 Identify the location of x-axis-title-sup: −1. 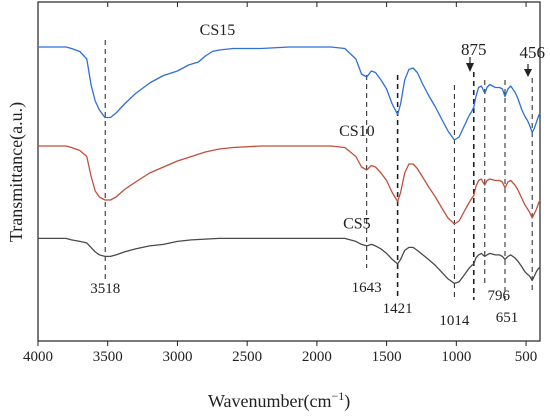
(338, 396).